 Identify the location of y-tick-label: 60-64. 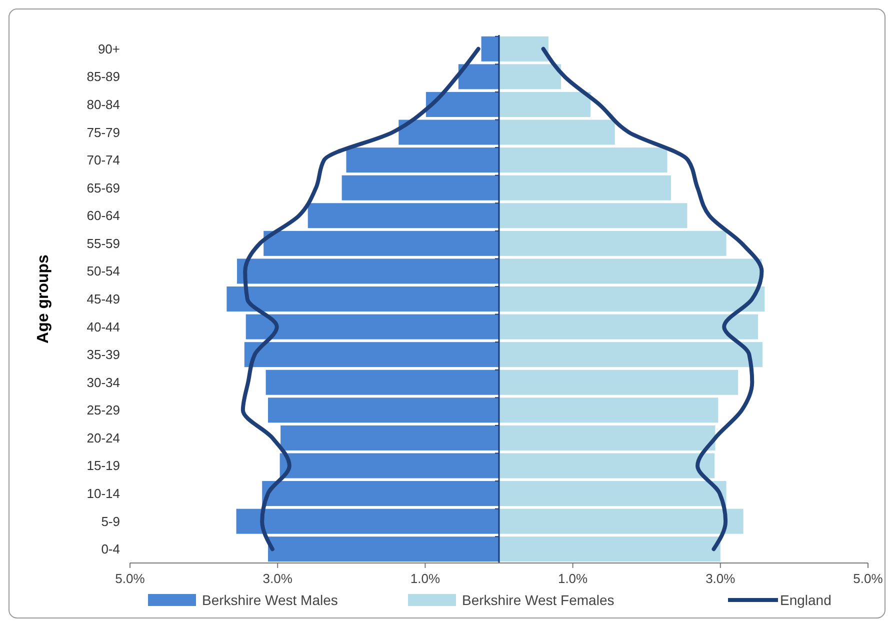
(103, 216).